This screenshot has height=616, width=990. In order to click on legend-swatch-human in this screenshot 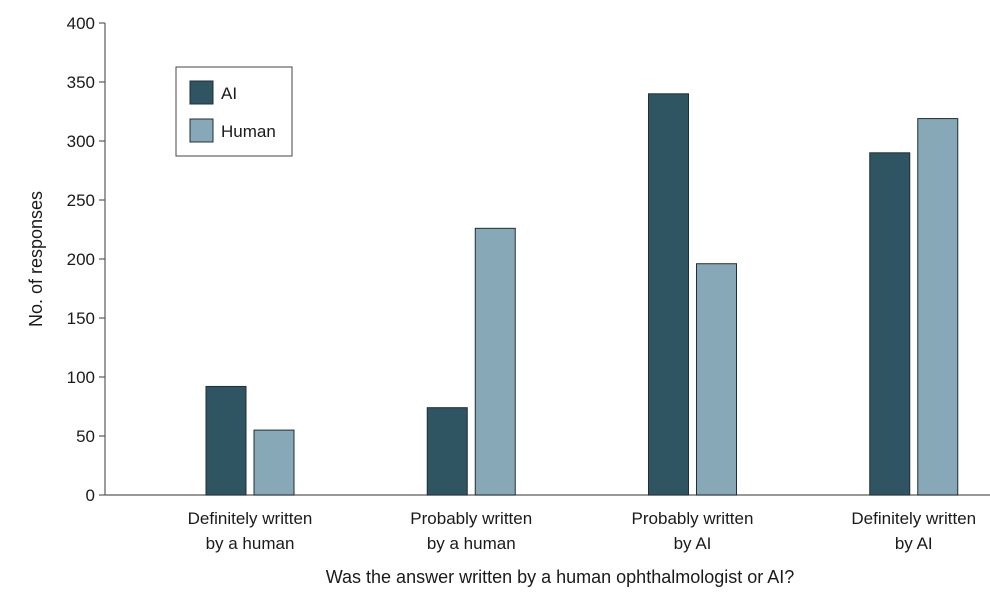, I will do `click(201, 130)`.